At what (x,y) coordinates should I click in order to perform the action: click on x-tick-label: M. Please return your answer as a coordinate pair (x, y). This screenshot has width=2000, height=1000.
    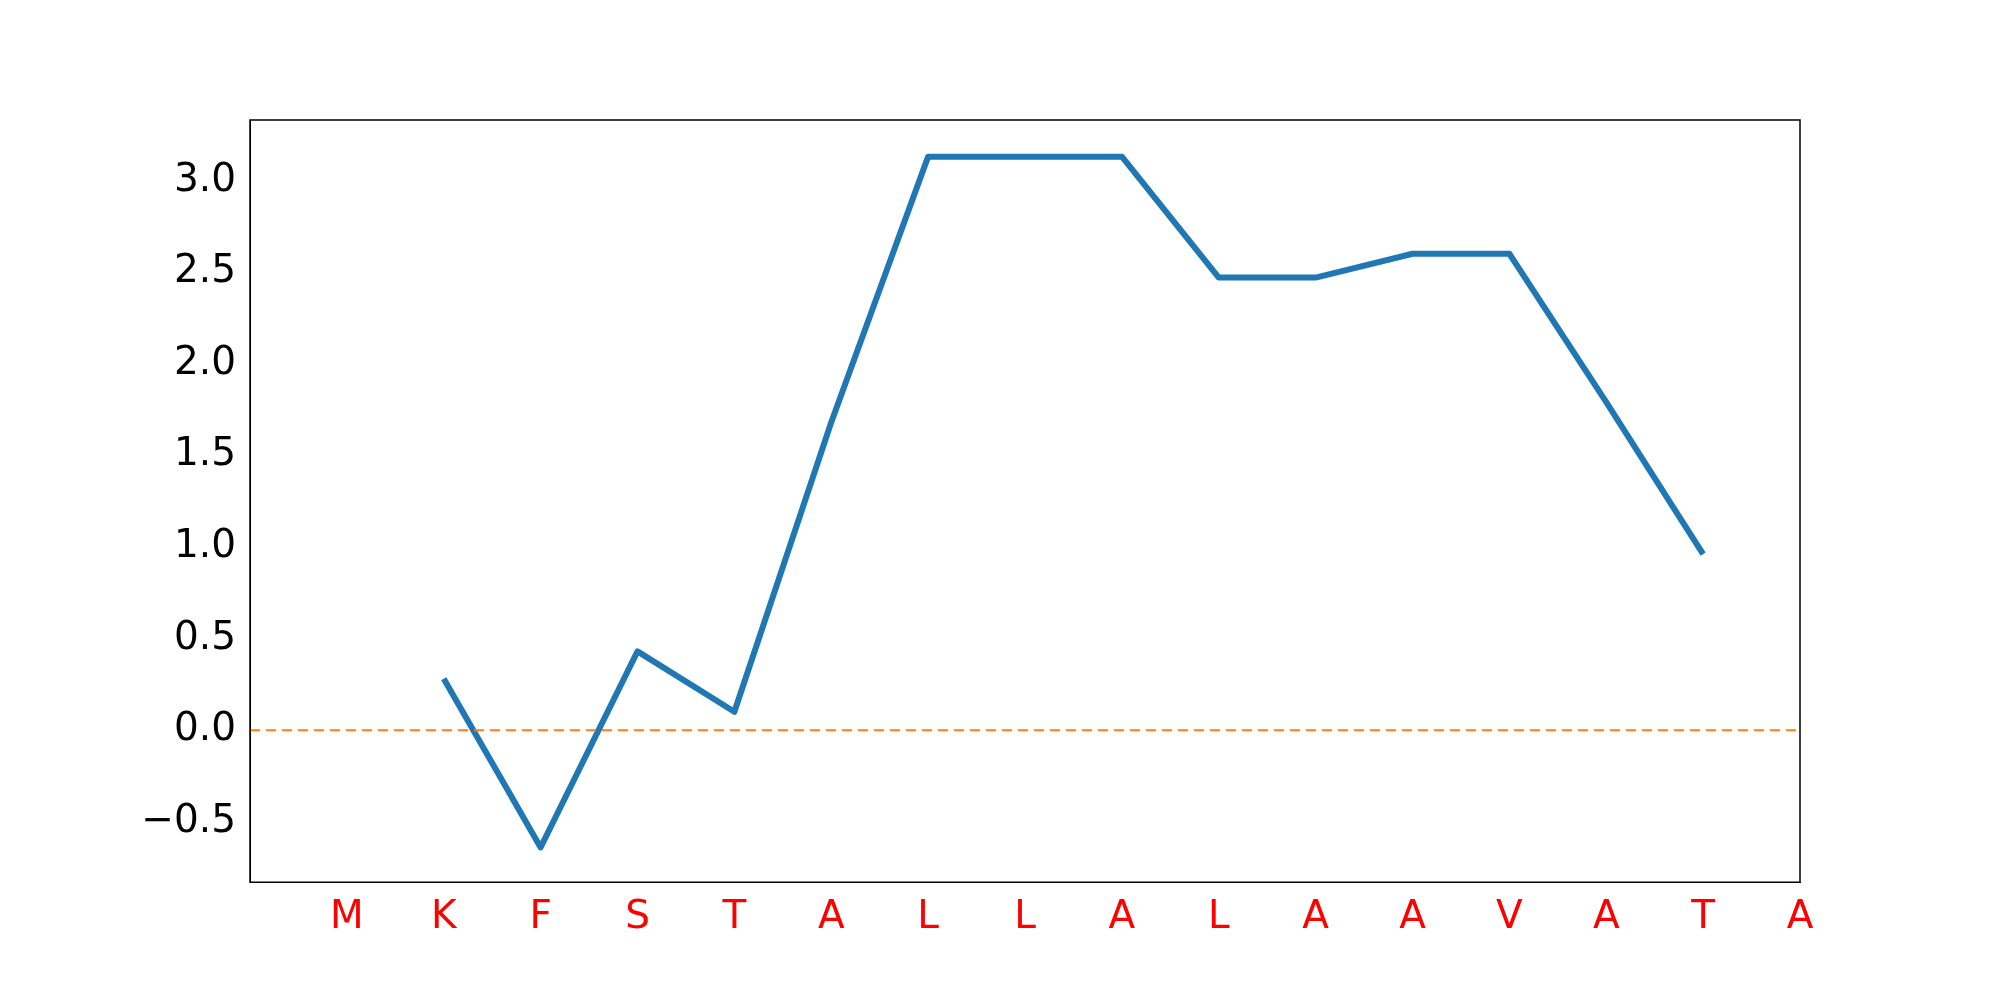
    Looking at the image, I should click on (347, 914).